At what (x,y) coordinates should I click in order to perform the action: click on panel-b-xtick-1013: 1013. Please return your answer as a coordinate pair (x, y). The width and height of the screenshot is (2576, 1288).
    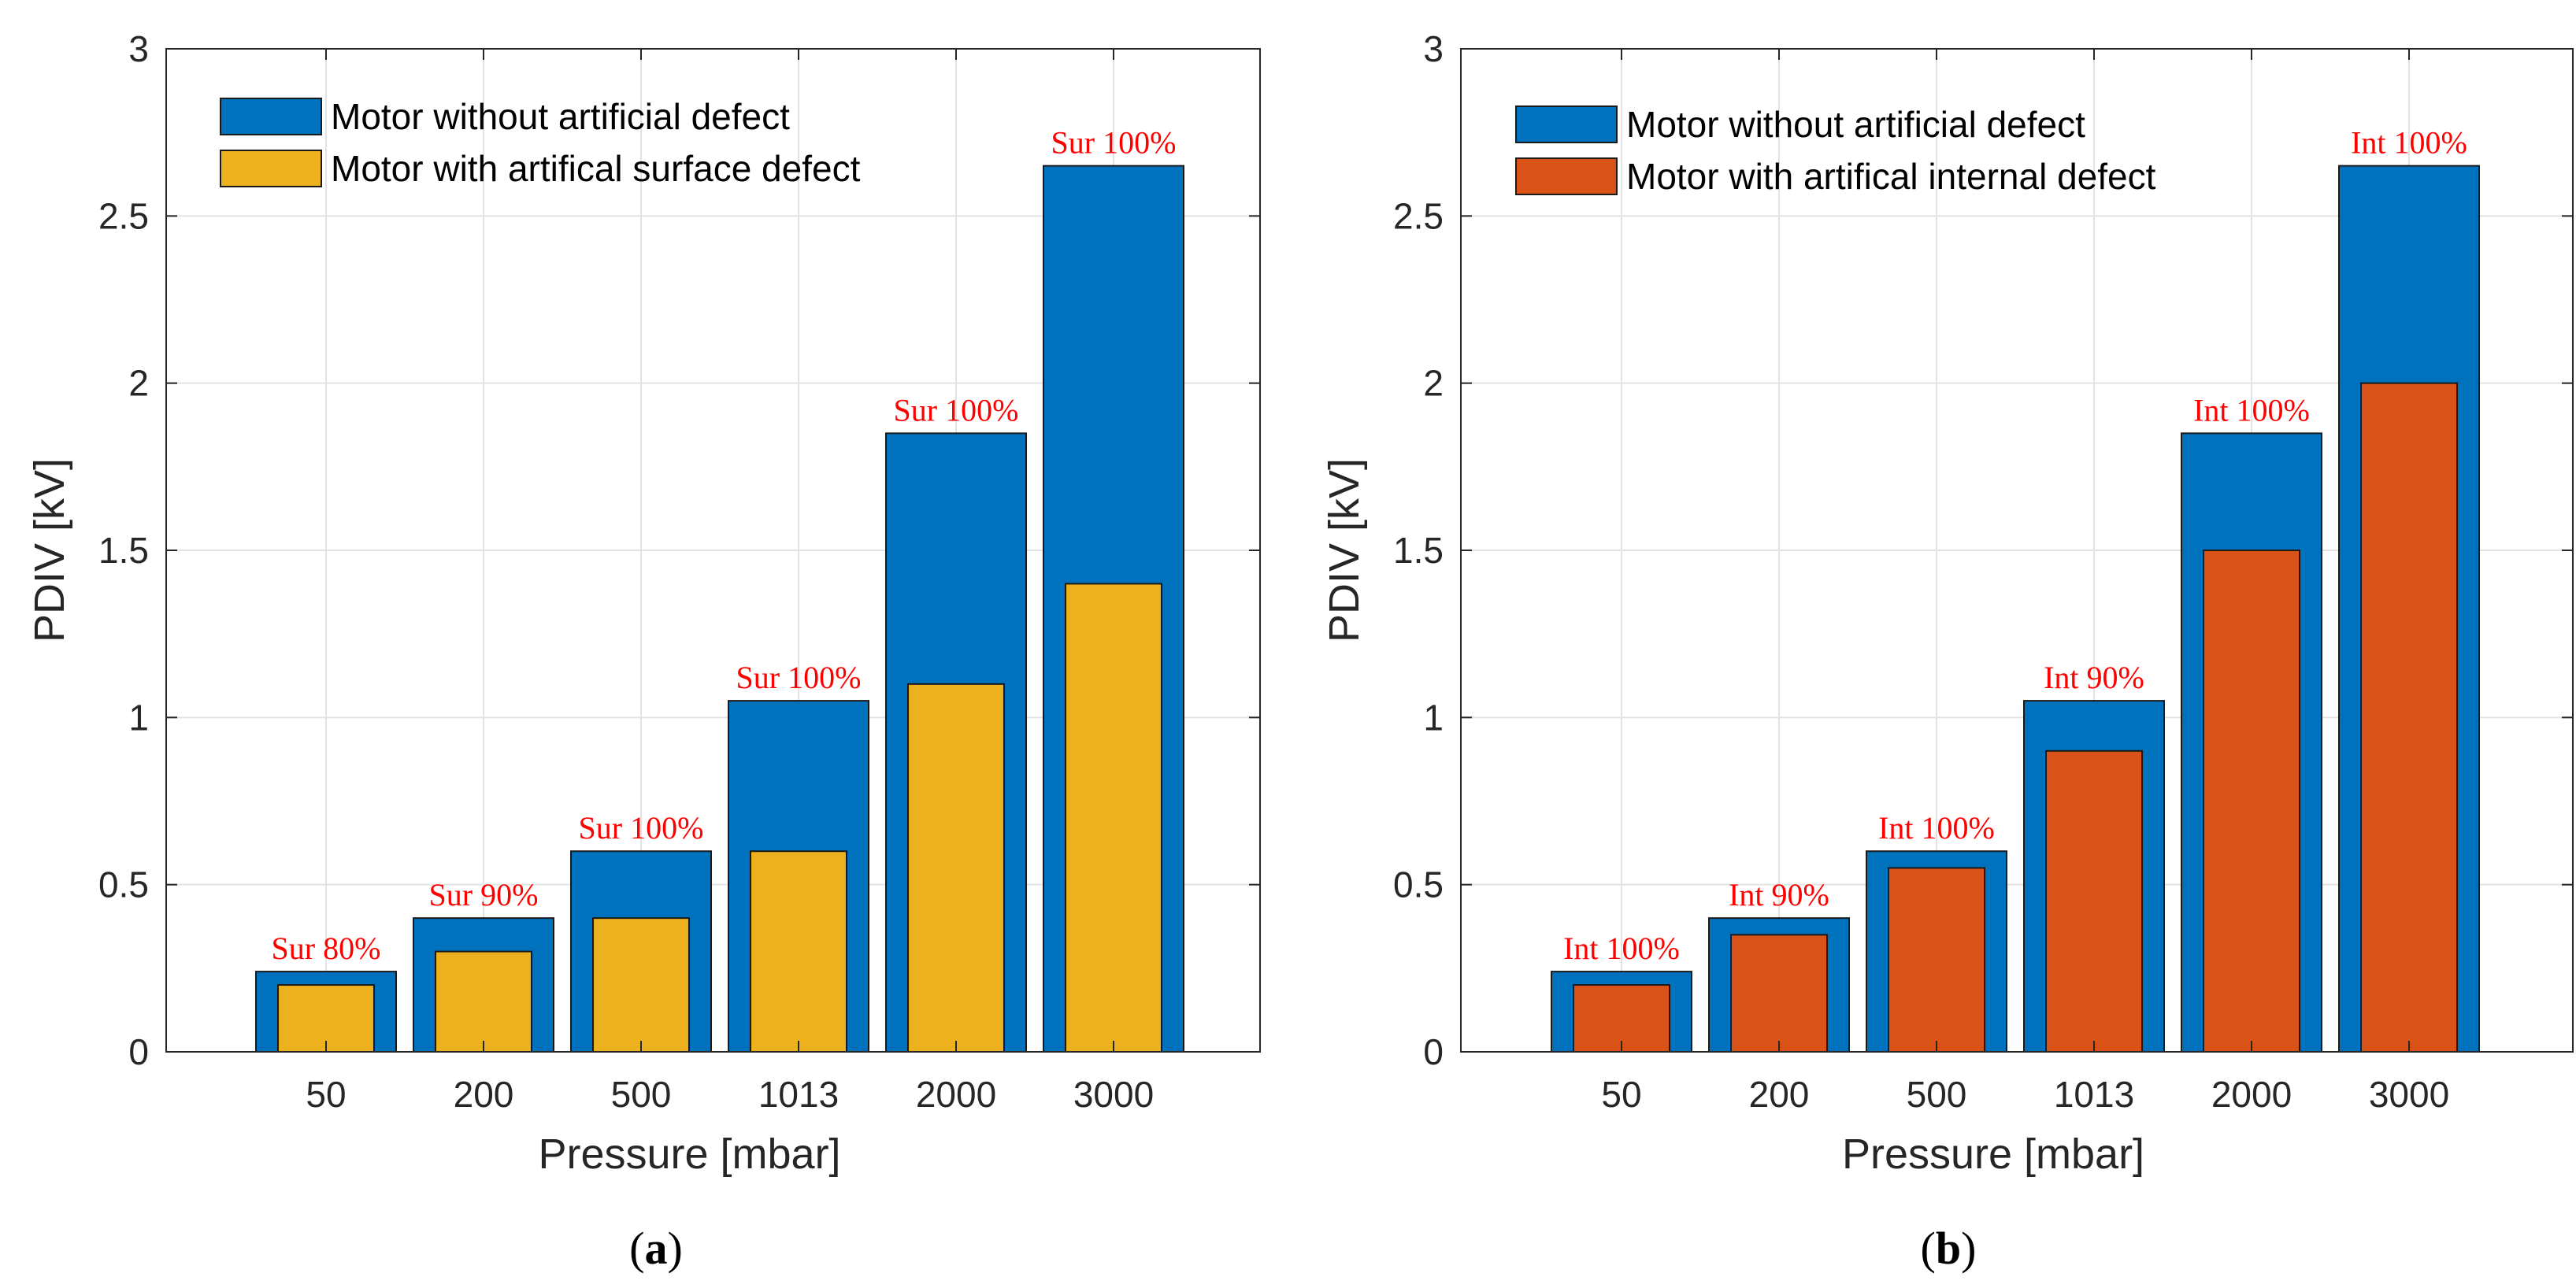
    Looking at the image, I should click on (2094, 1094).